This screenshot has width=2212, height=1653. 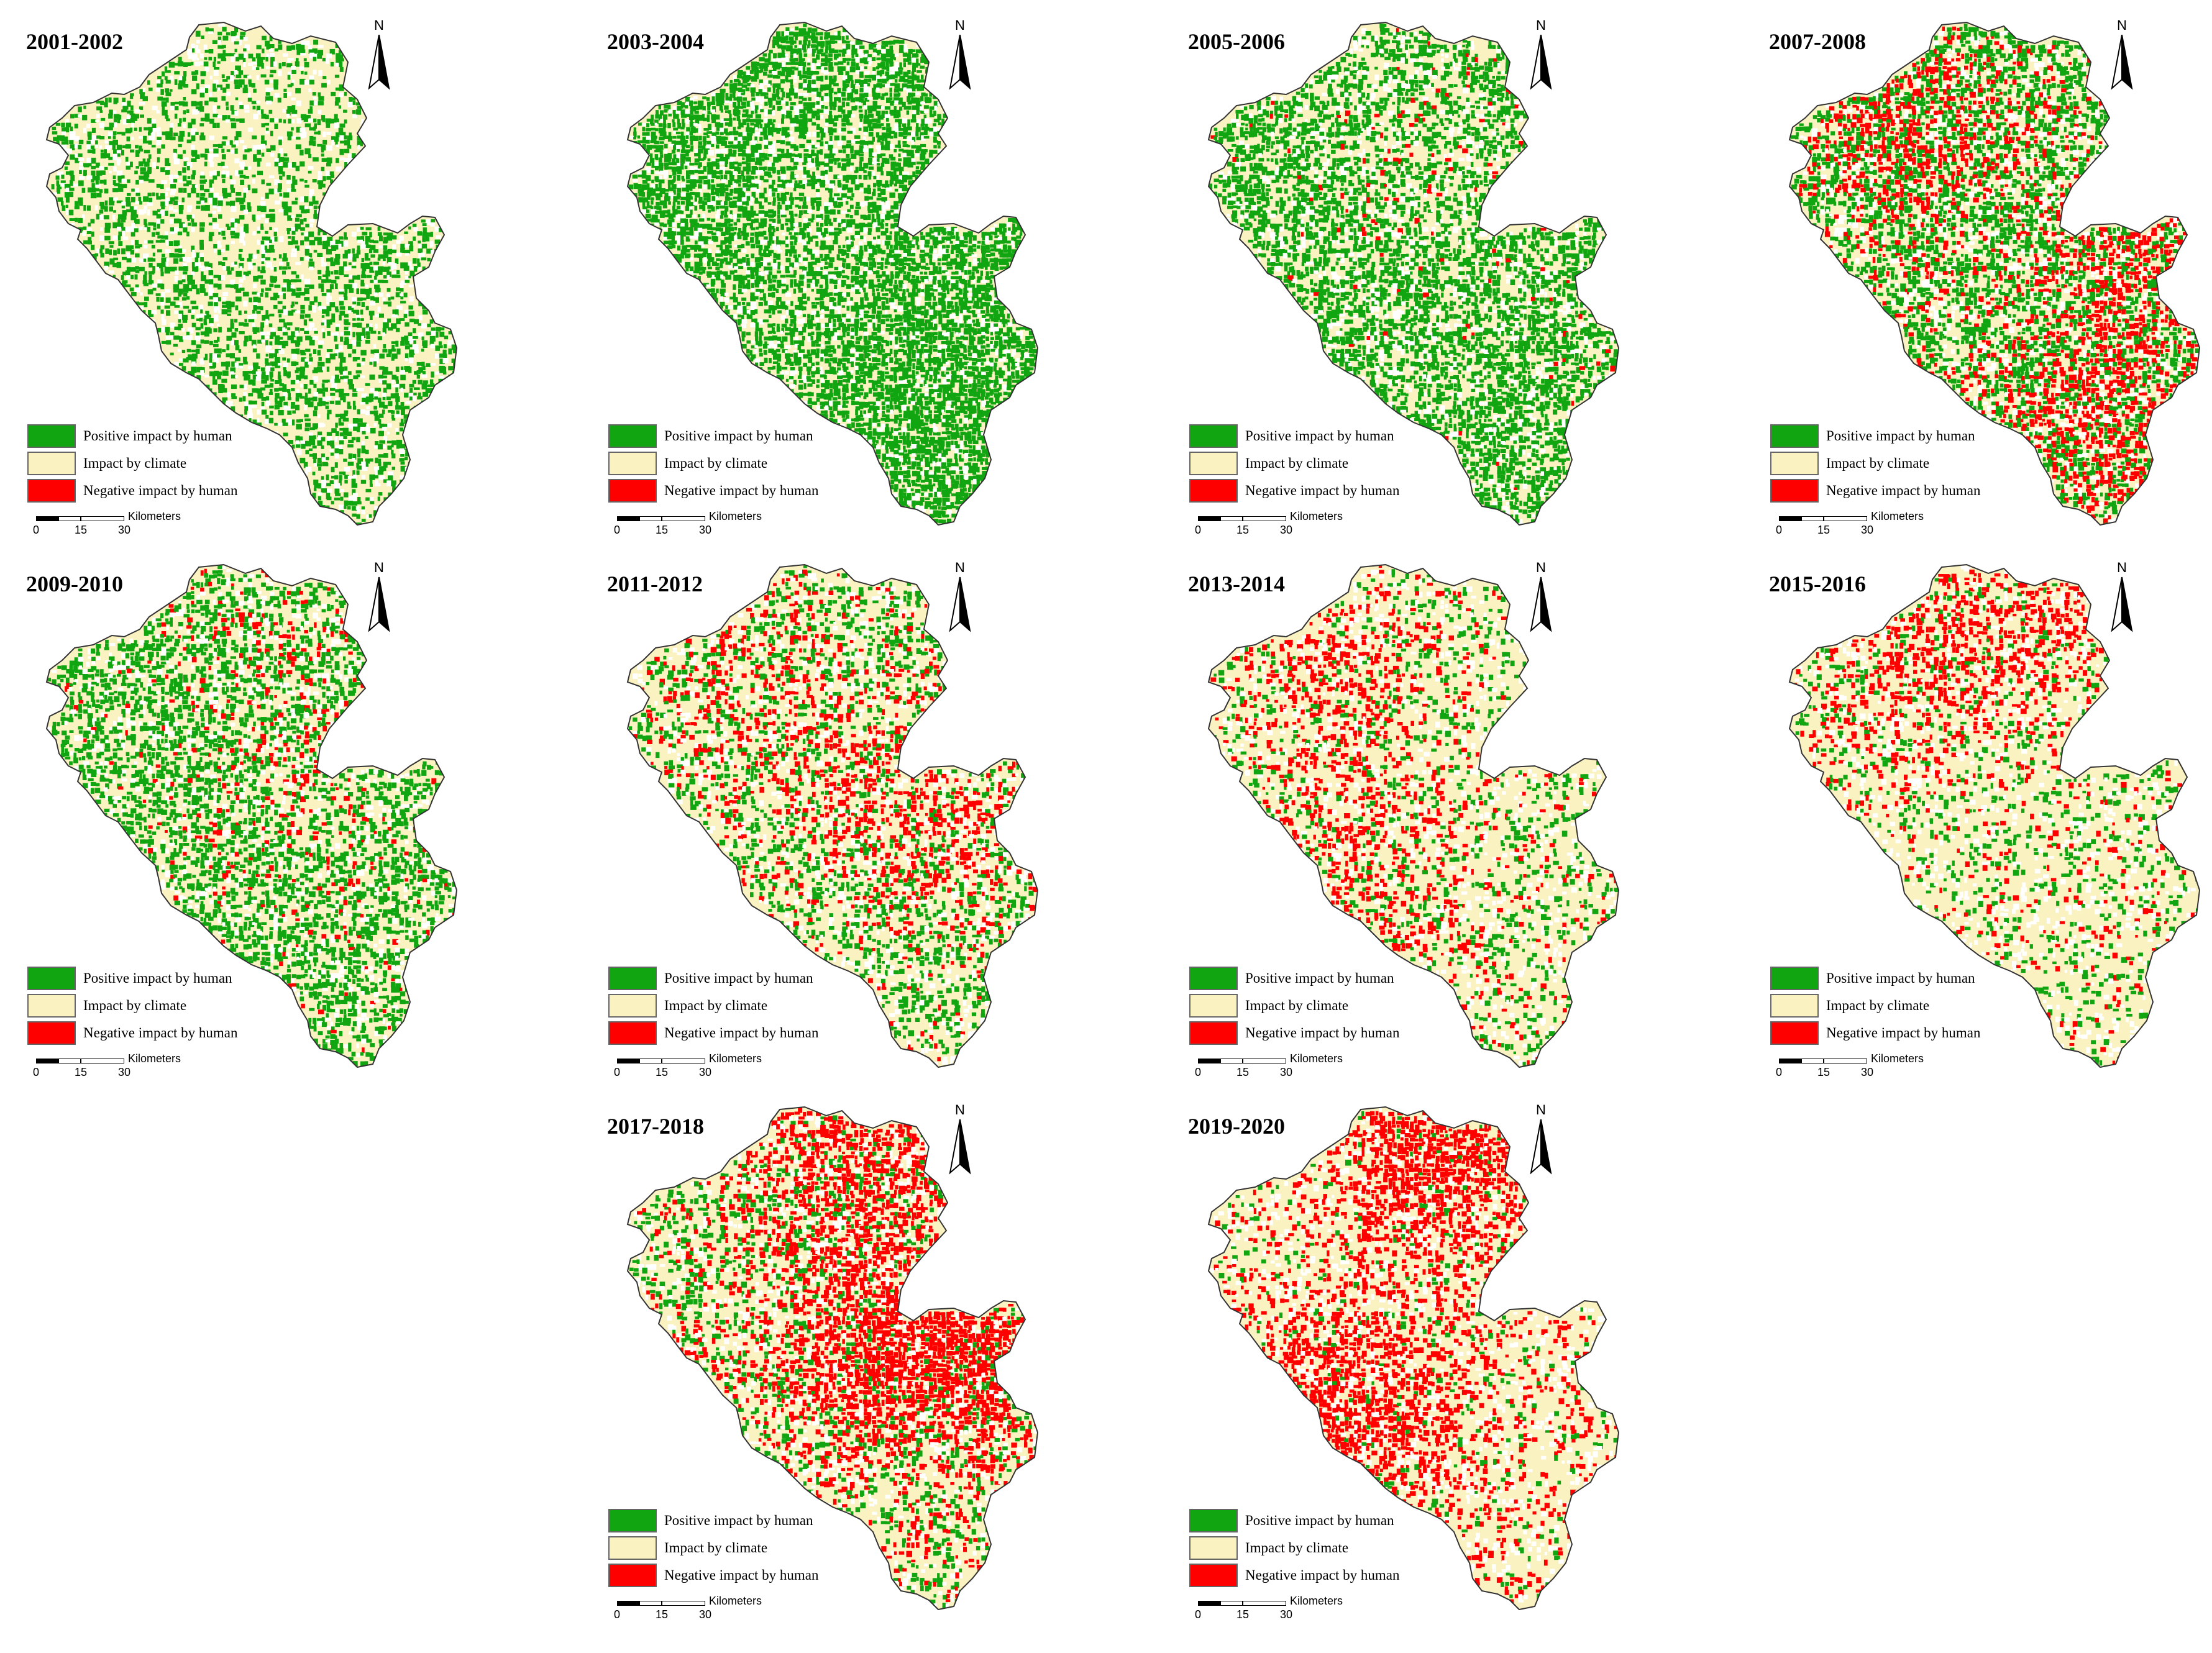 I want to click on legend-label: Positive impact by human, so click(x=738, y=1521).